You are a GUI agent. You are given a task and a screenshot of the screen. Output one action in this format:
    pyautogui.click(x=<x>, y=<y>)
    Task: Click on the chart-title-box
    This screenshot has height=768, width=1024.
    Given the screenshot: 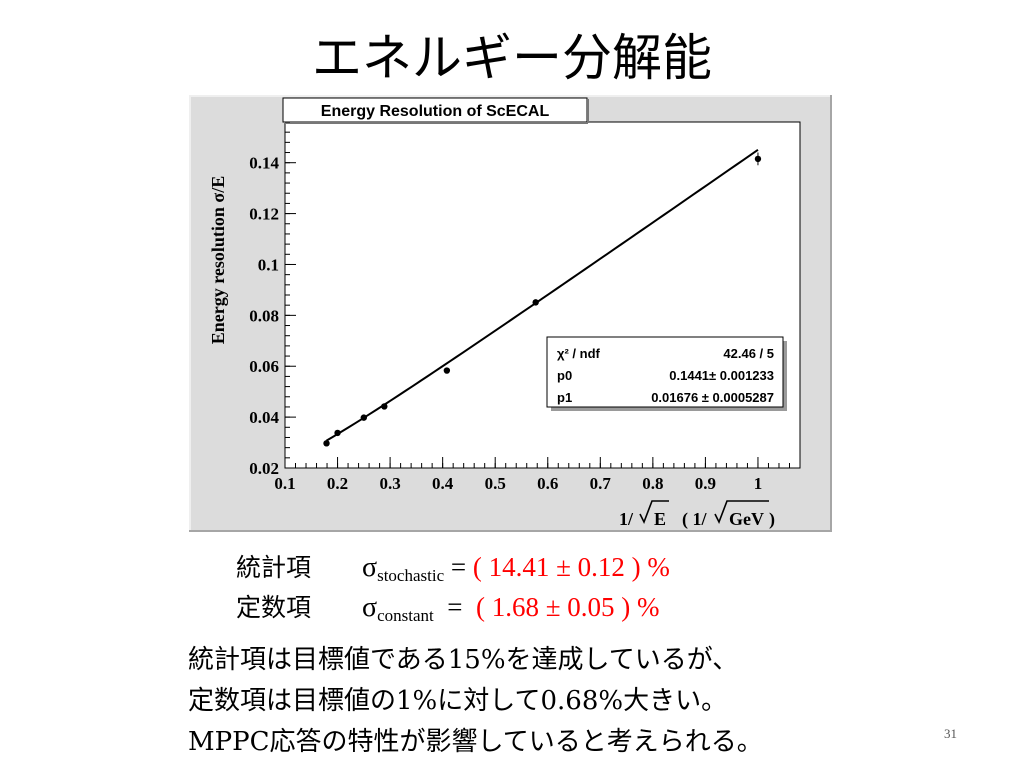 What is the action you would take?
    pyautogui.click(x=435, y=110)
    